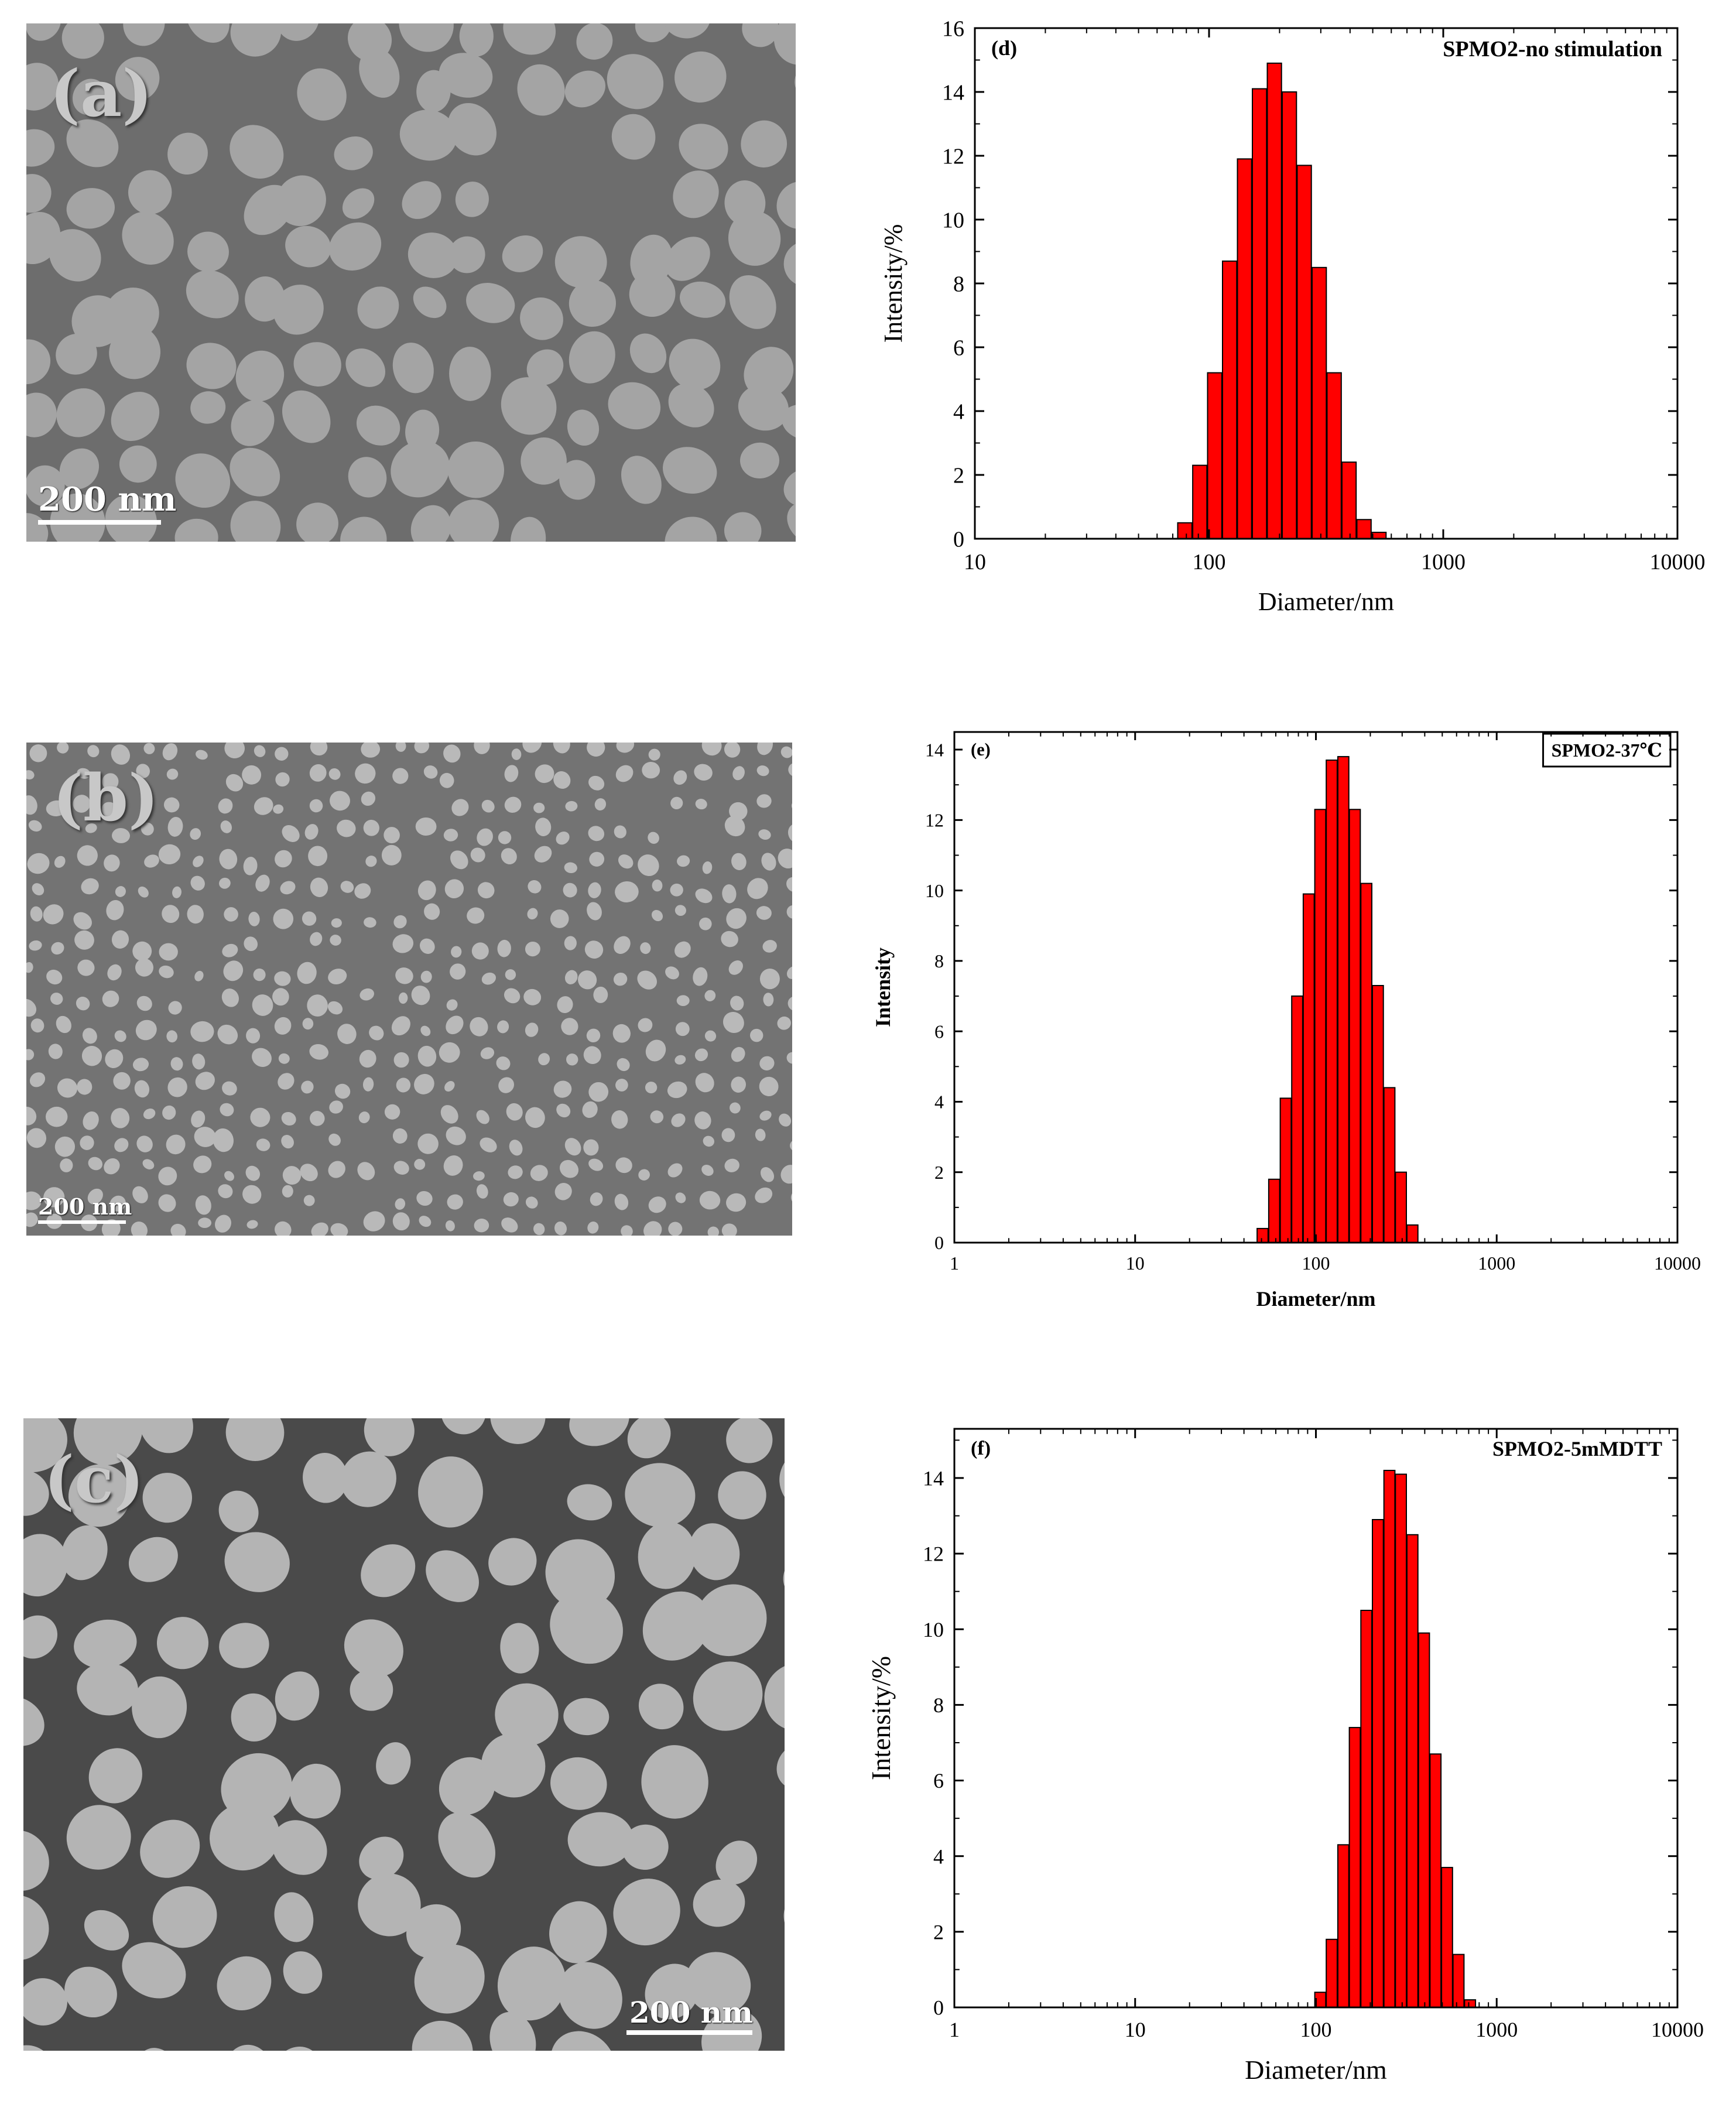 The width and height of the screenshot is (1736, 2121). I want to click on panel-label: (f), so click(981, 1449).